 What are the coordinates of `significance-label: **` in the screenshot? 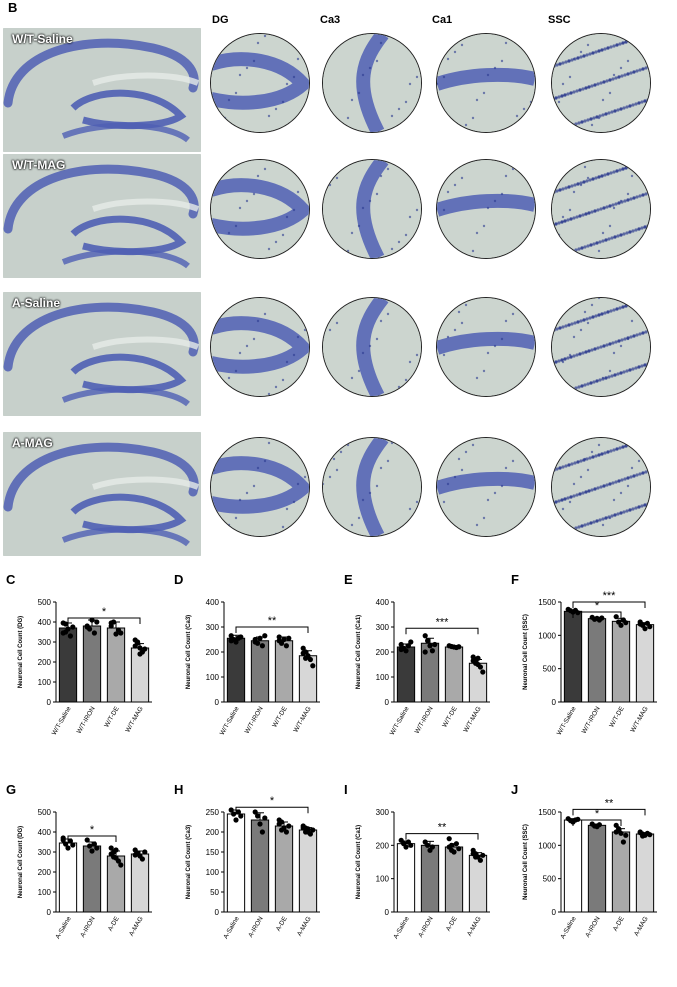 It's located at (272, 621).